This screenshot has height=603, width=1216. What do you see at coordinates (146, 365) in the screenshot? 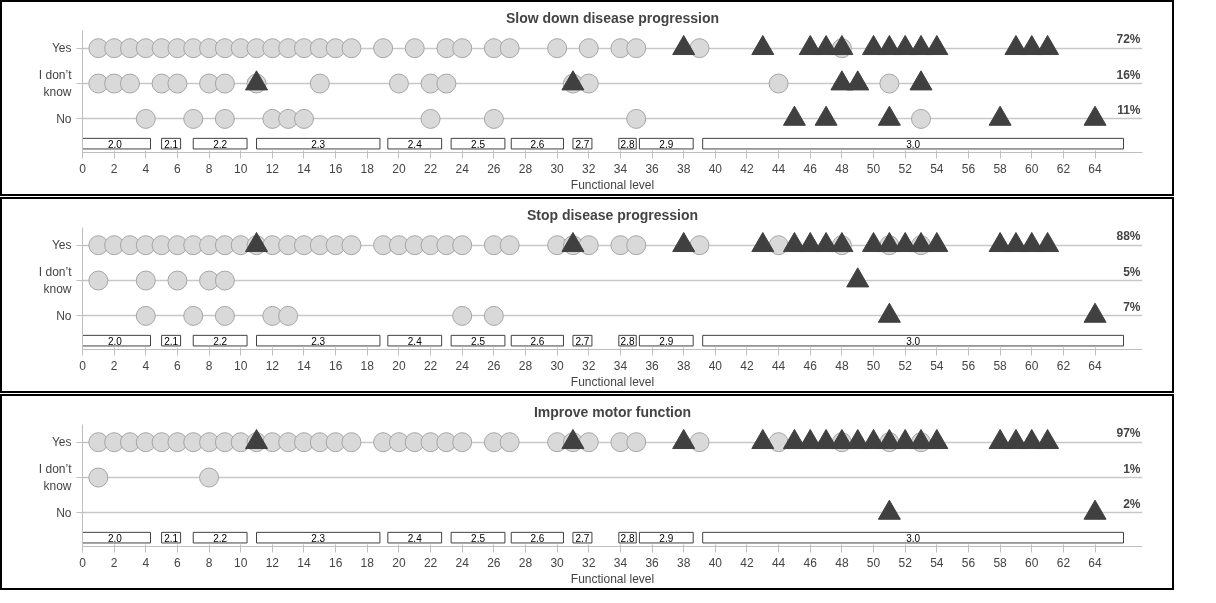
I see `x-tick-label: 4` at bounding box center [146, 365].